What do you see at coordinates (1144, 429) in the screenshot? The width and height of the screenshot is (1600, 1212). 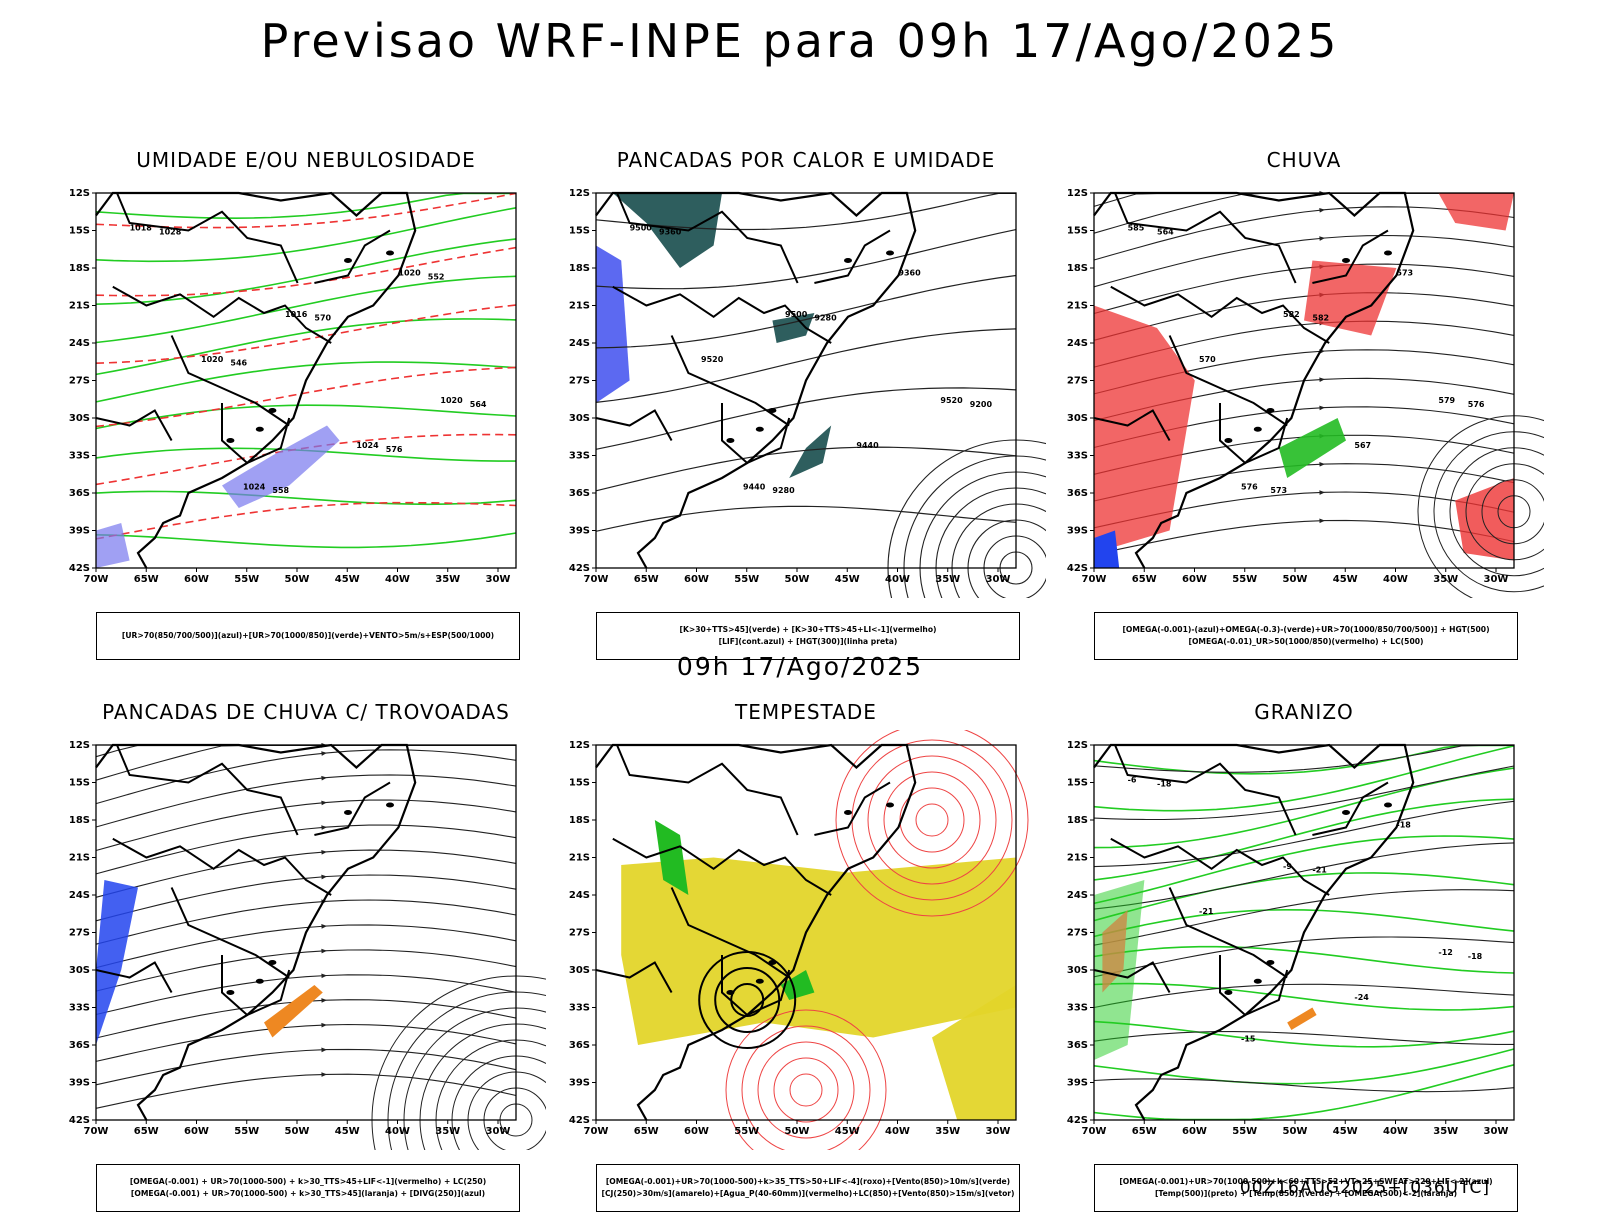 I see `rain-area` at bounding box center [1144, 429].